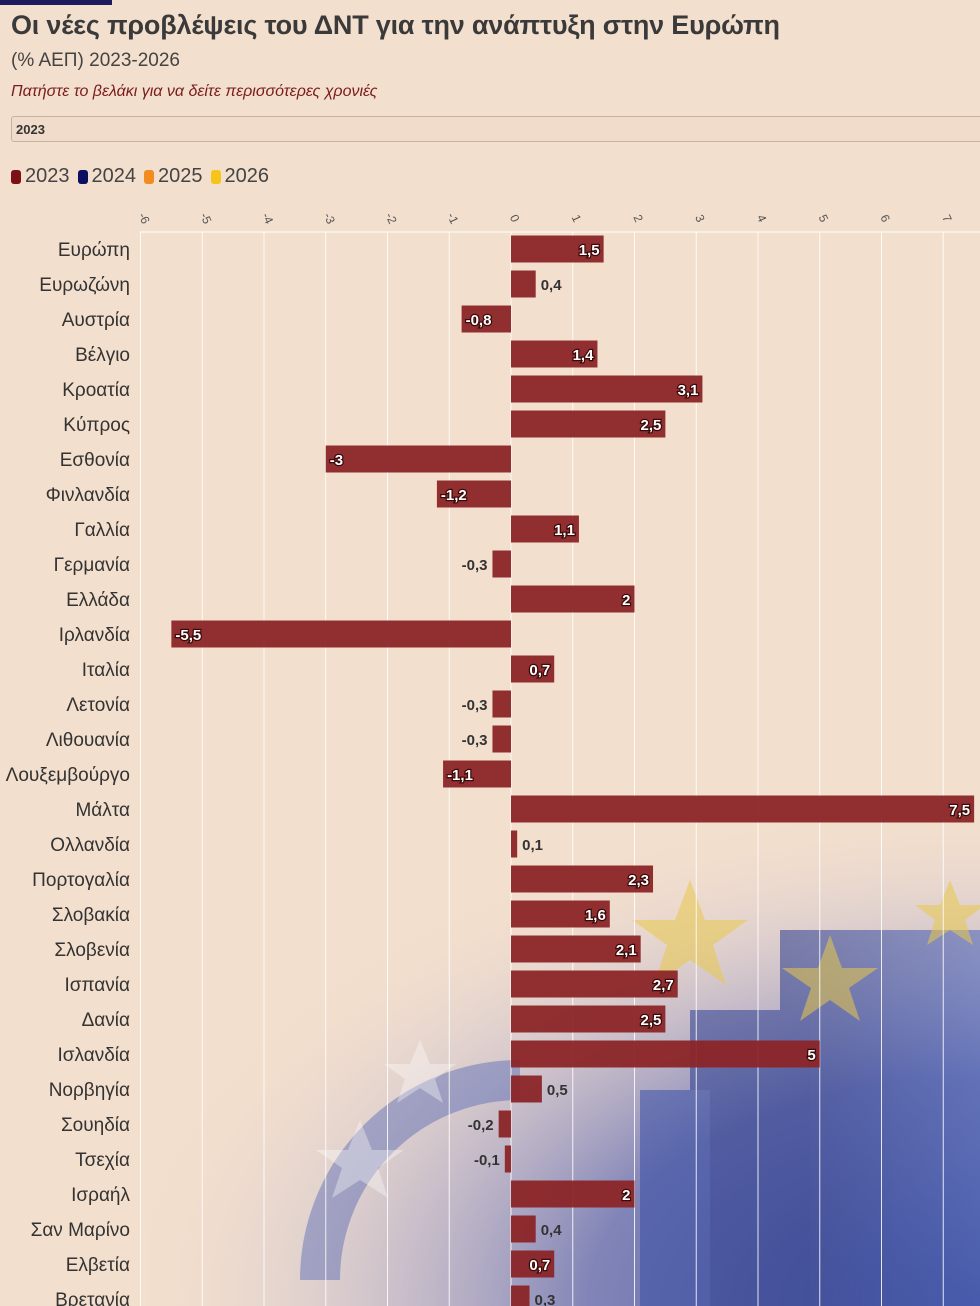 The image size is (980, 1306). What do you see at coordinates (98, 705) in the screenshot?
I see `category-label: Λετονία` at bounding box center [98, 705].